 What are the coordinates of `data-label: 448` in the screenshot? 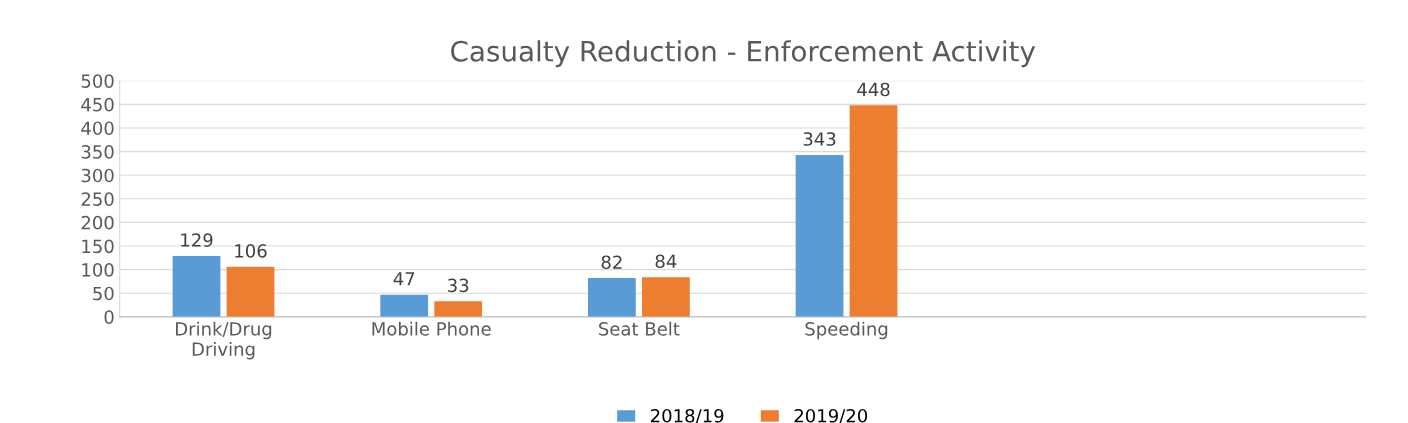 It's located at (873, 89).